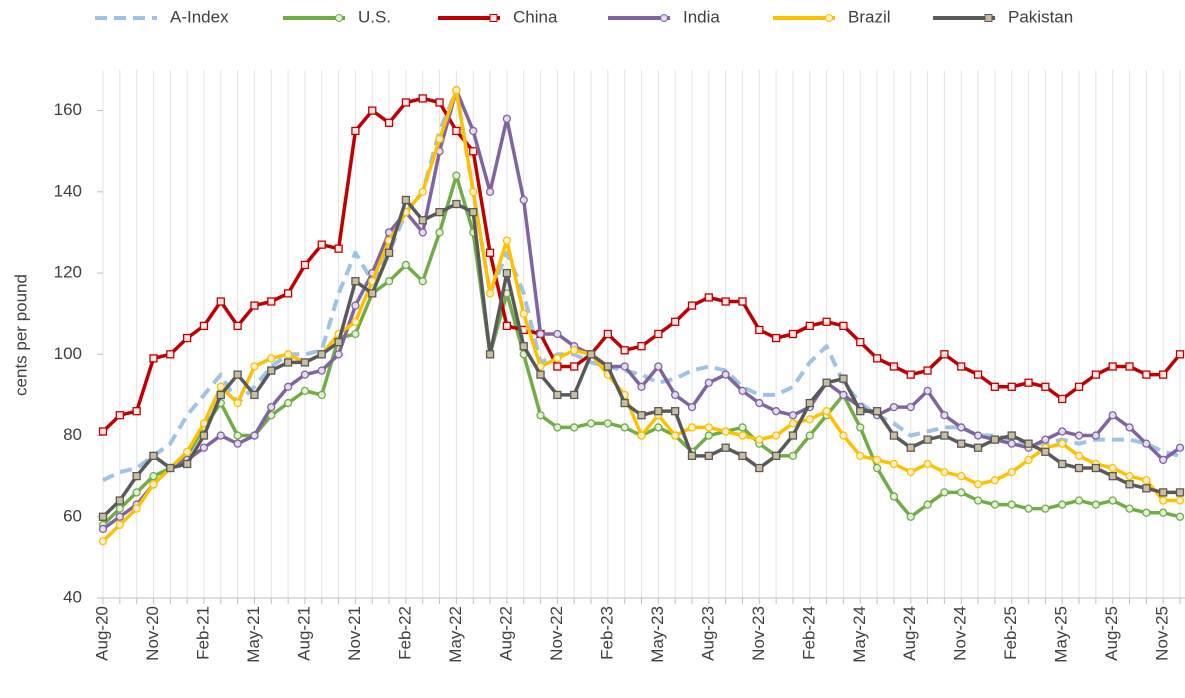 The image size is (1185, 698). What do you see at coordinates (354, 633) in the screenshot?
I see `x-tick-label: Nov-21` at bounding box center [354, 633].